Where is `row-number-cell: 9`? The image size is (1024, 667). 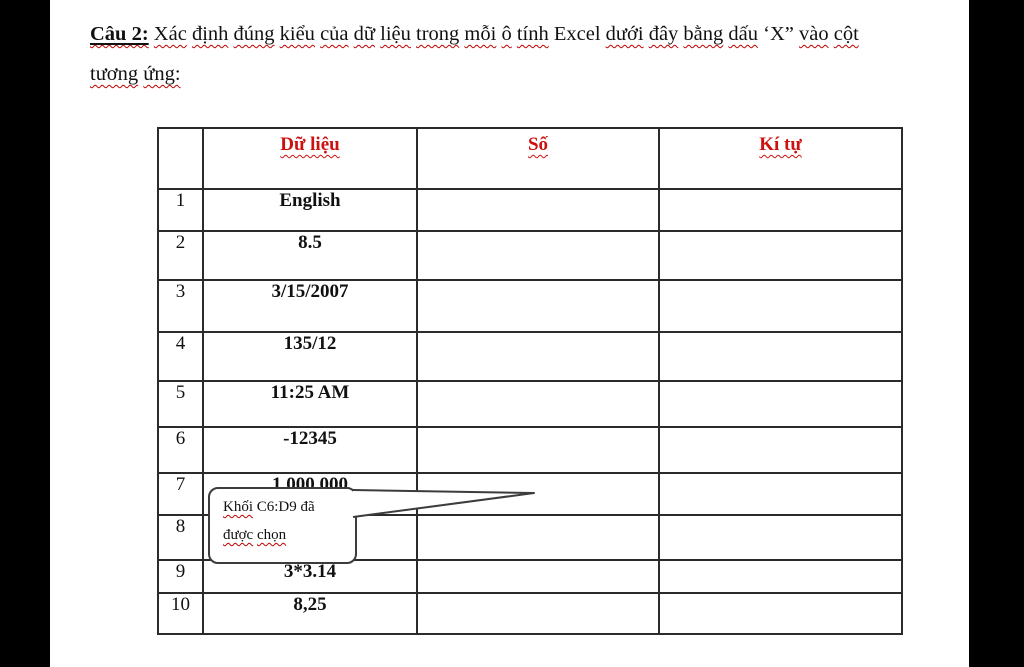
row-number-cell: 9 is located at coordinates (180, 576).